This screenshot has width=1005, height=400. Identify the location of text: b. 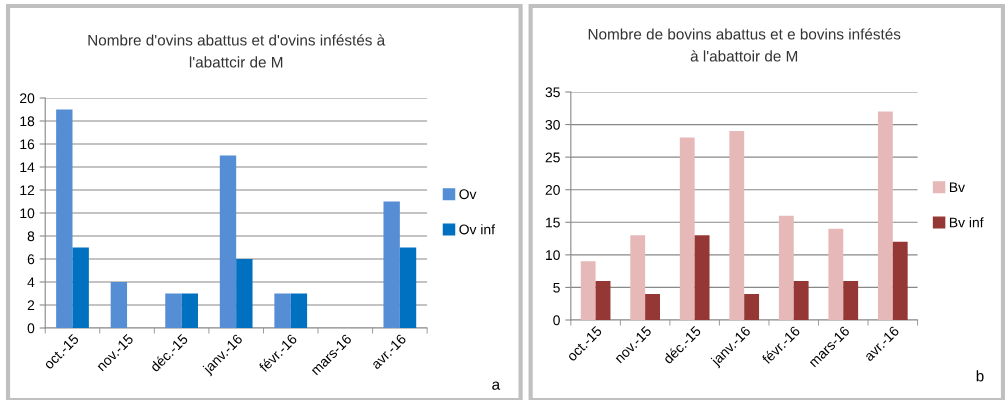
(980, 376).